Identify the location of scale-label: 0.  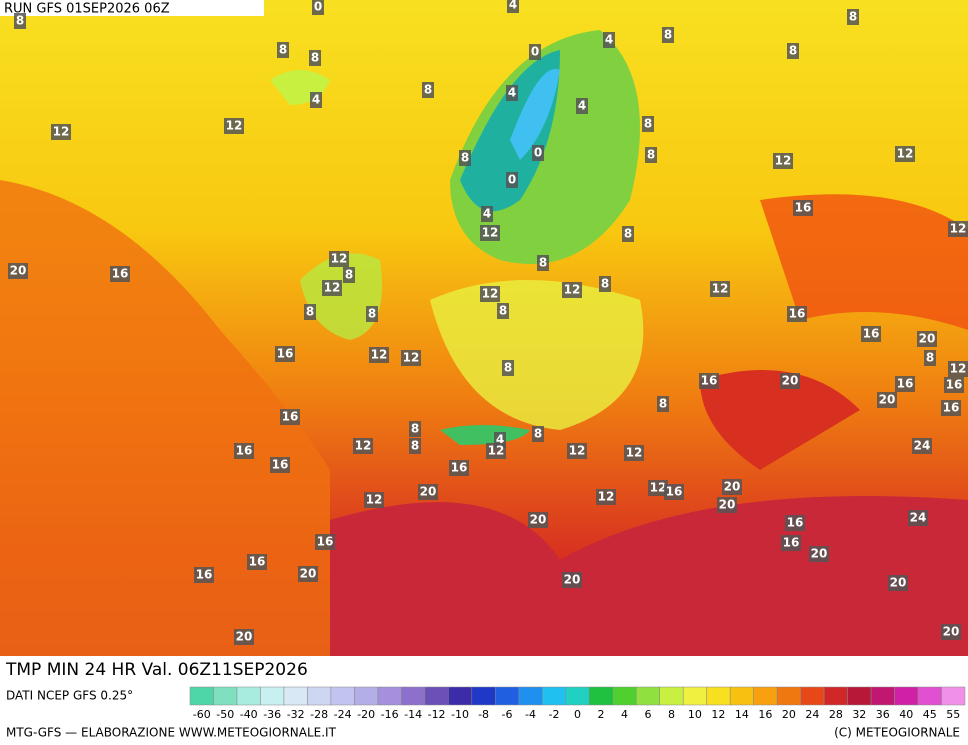
(577, 714).